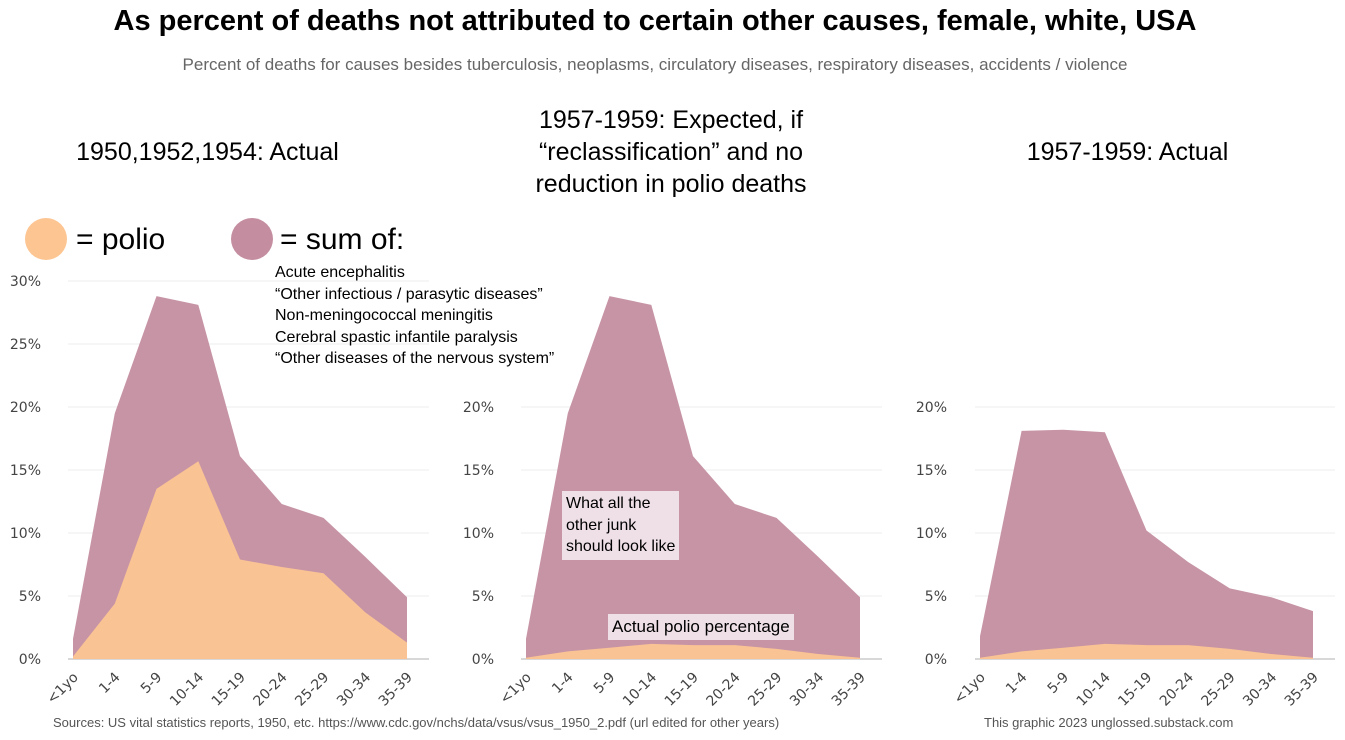 This screenshot has height=740, width=1345. What do you see at coordinates (25, 345) in the screenshot?
I see `y-tick-label: 25%` at bounding box center [25, 345].